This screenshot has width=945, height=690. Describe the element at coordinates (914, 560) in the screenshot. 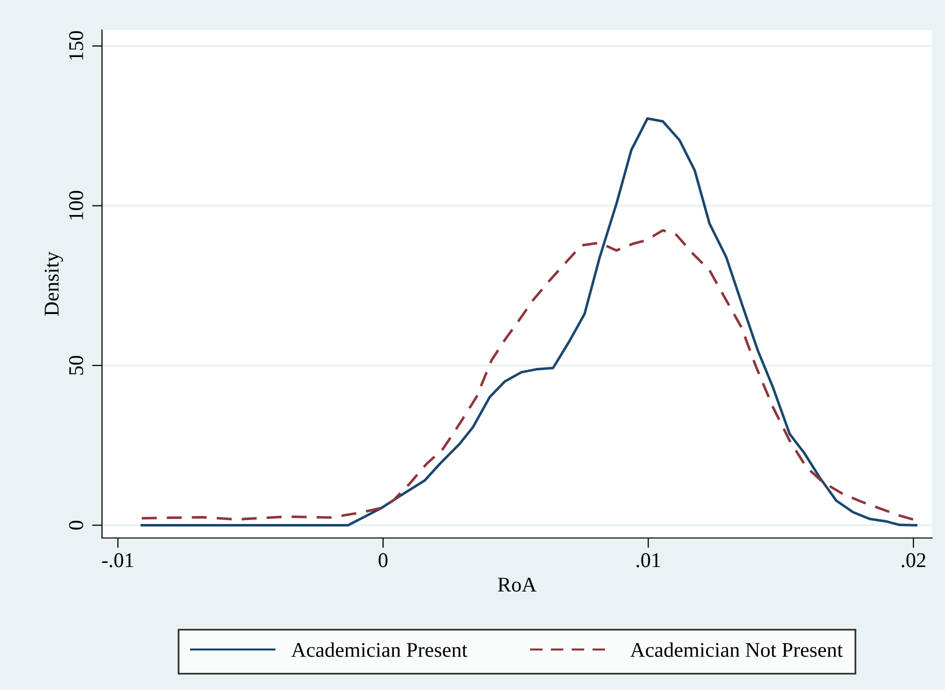

I see `x-tick-label: .02` at that location.